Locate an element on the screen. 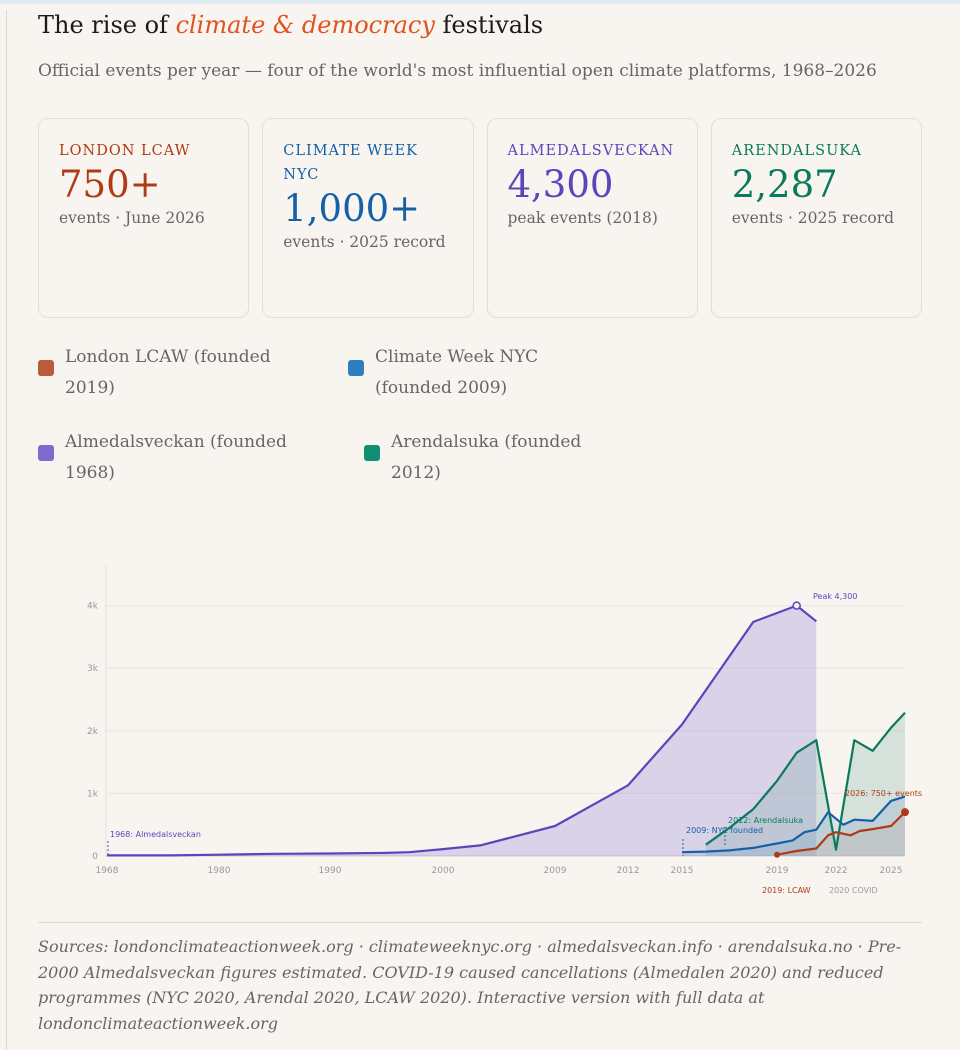 The image size is (960, 1050). card-label: Climate Week NYC is located at coordinates (350, 163).